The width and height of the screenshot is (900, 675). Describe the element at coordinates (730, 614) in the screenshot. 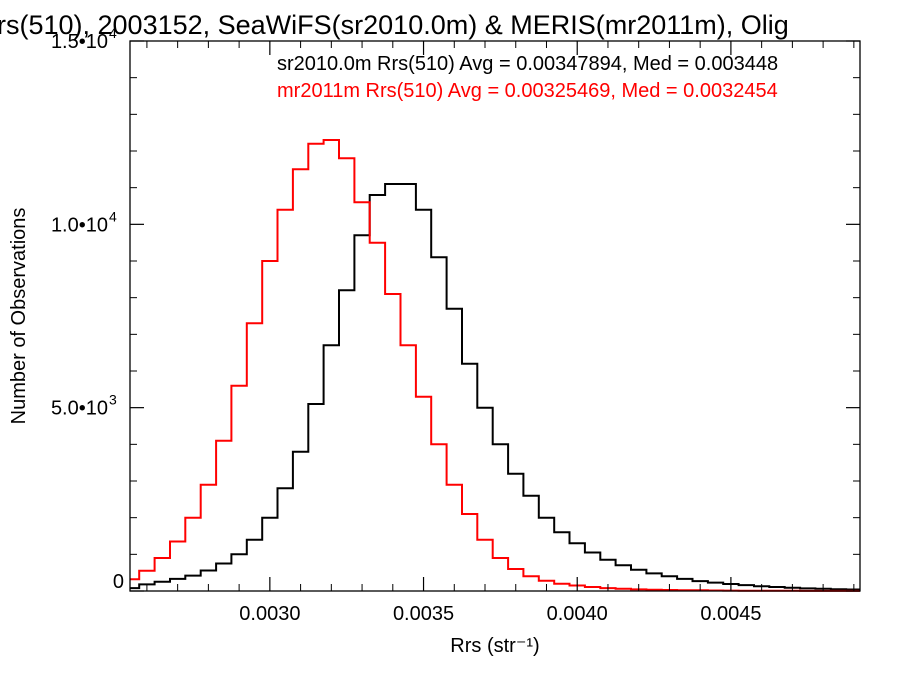

I see `x-tick-label: 0.0045` at that location.